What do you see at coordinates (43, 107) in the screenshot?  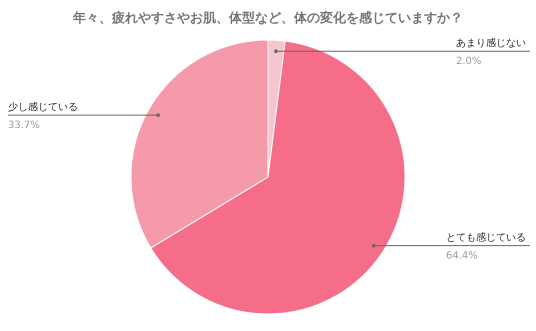 I see `slice-label: 少し感じている` at bounding box center [43, 107].